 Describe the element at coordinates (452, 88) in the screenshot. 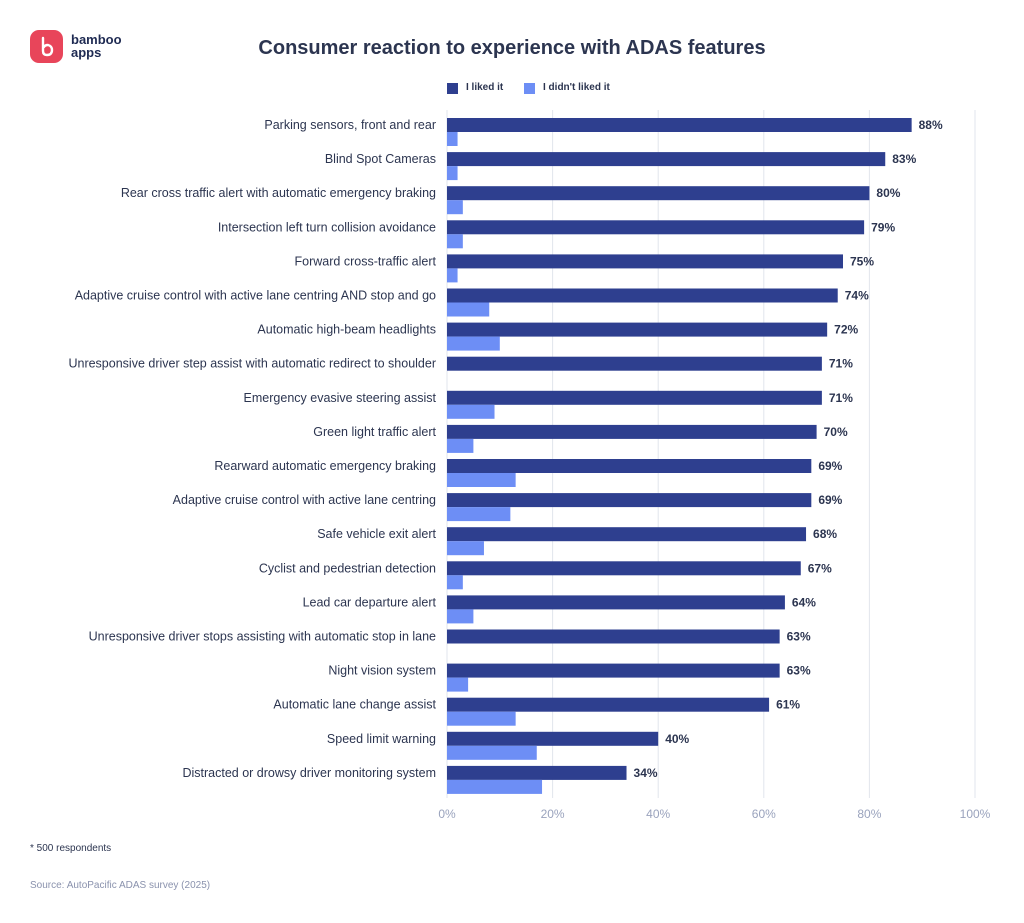

I see `legend-swatch-liked` at that location.